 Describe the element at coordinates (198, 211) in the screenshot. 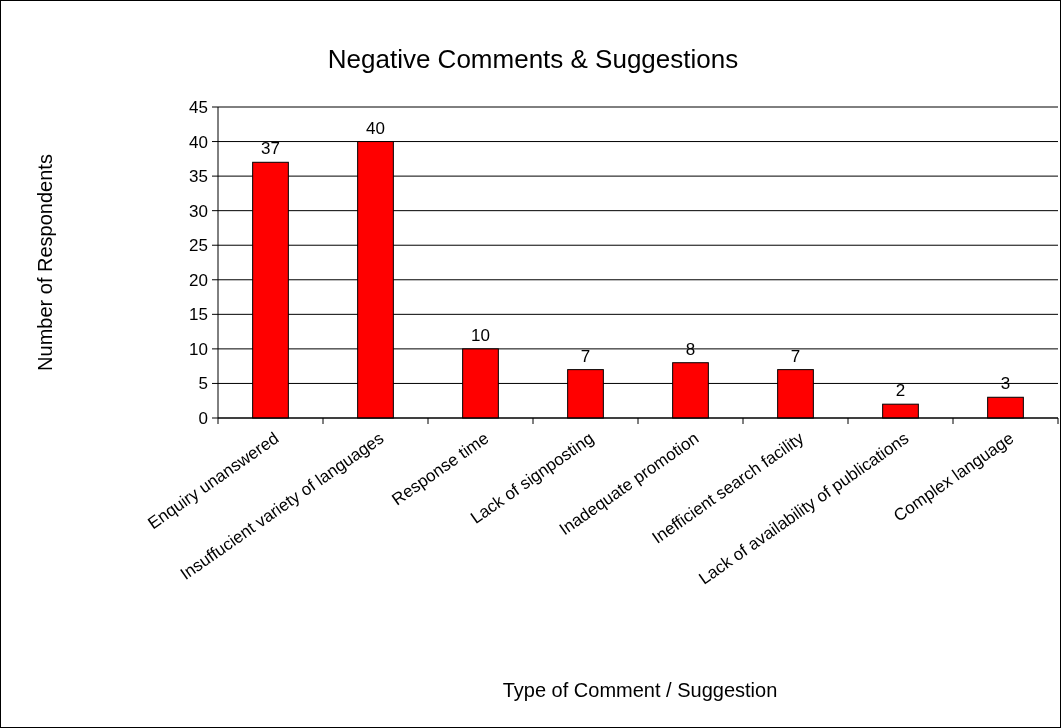

I see `y-tick-label: 30` at that location.